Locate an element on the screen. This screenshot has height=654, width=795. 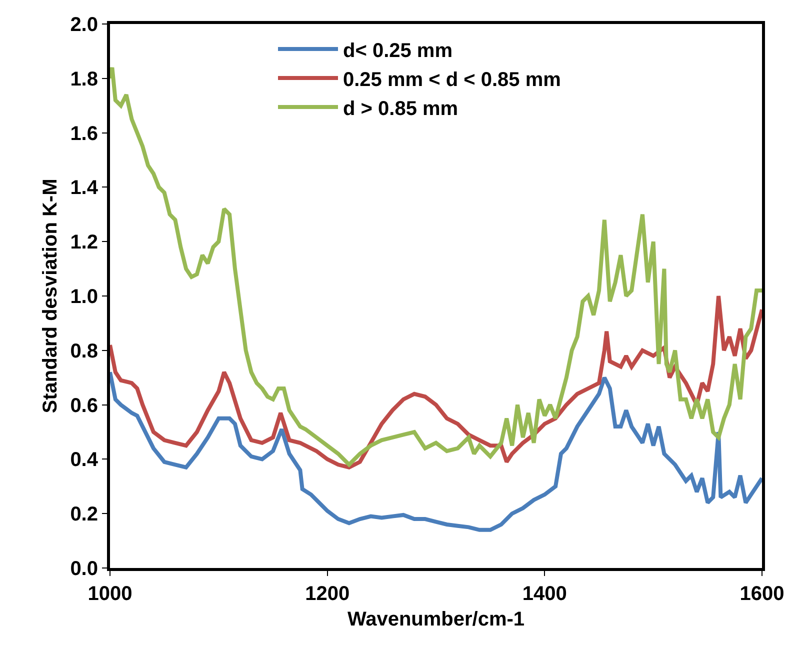
y-tick-label: 2.0 is located at coordinates (84, 25).